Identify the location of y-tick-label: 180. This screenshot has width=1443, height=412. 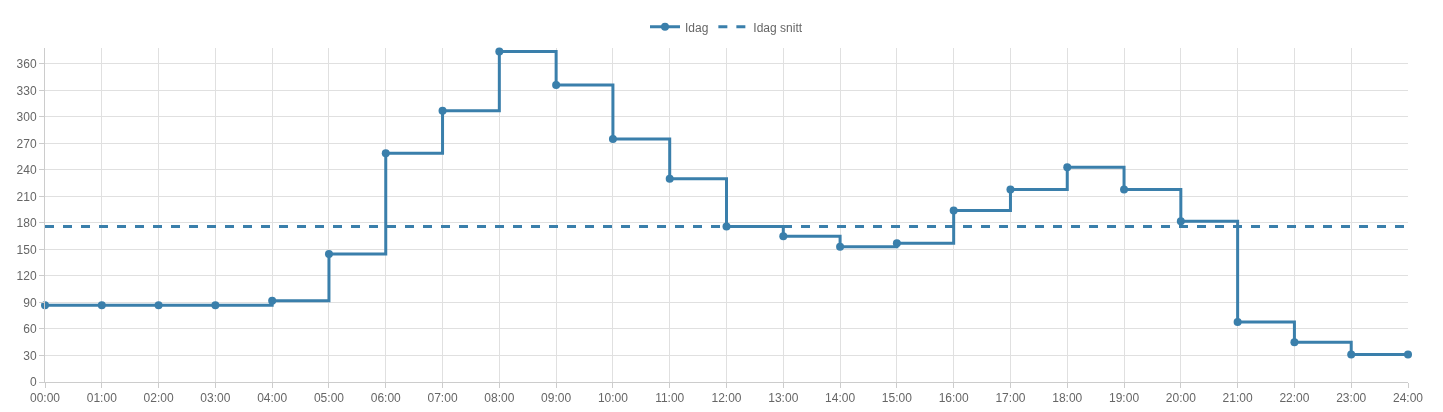
(26, 223).